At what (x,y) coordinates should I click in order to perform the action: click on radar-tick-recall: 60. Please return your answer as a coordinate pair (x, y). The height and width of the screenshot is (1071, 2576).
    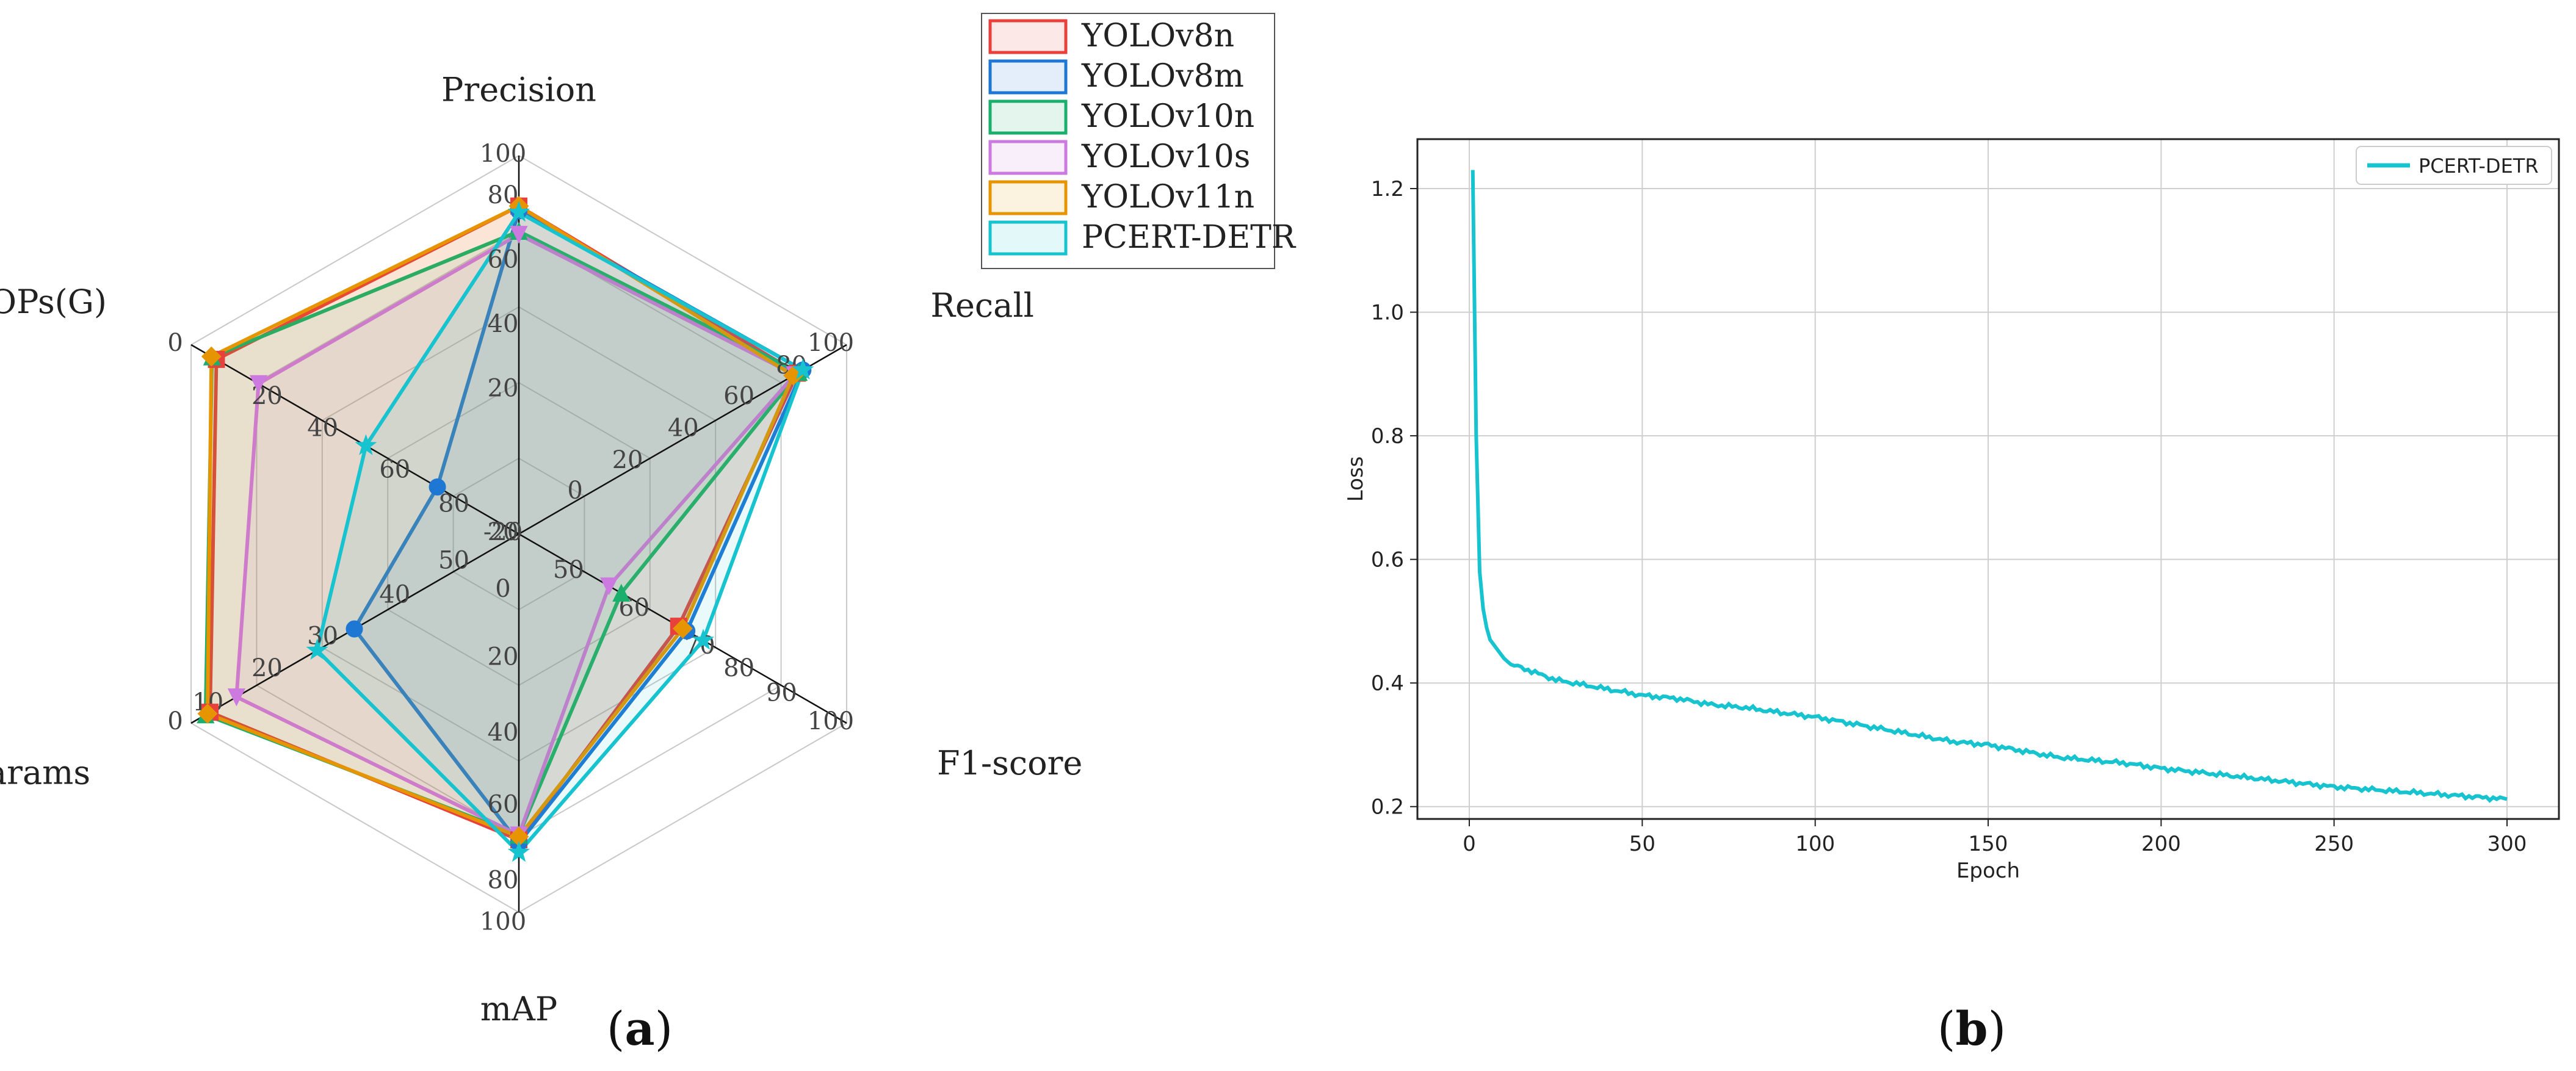
    Looking at the image, I should click on (738, 396).